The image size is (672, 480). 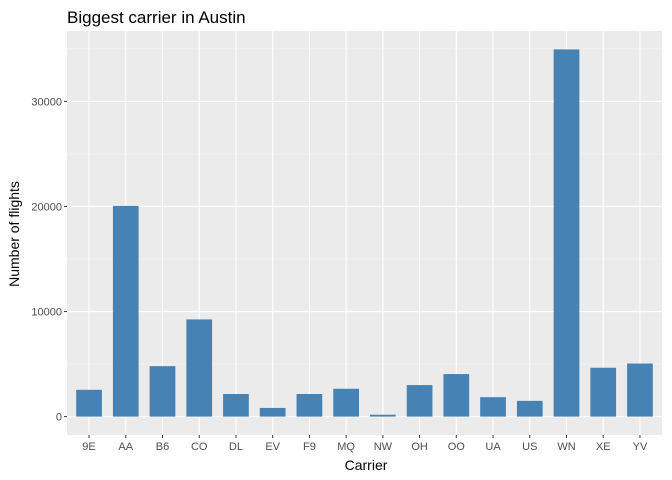 What do you see at coordinates (162, 391) in the screenshot?
I see `bar-B6` at bounding box center [162, 391].